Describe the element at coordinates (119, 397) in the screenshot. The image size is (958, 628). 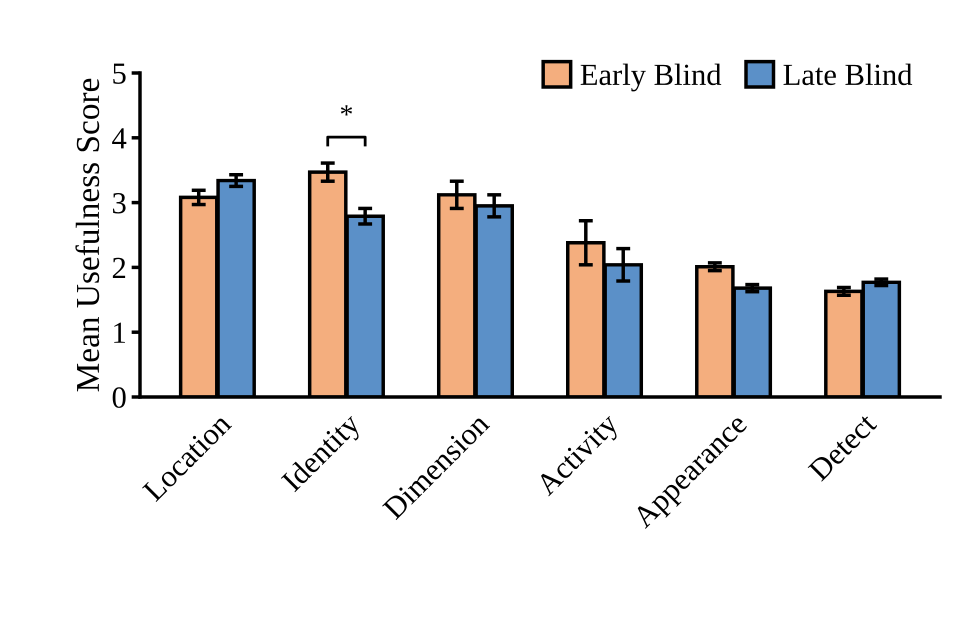
I see `y-tick-label: 0` at that location.